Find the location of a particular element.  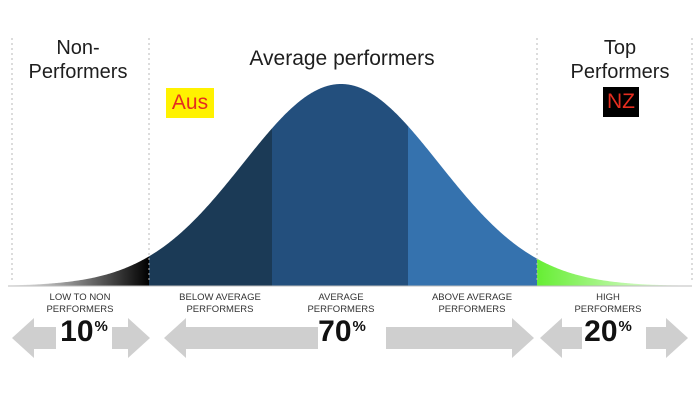

header-line: Non- is located at coordinates (78, 48).